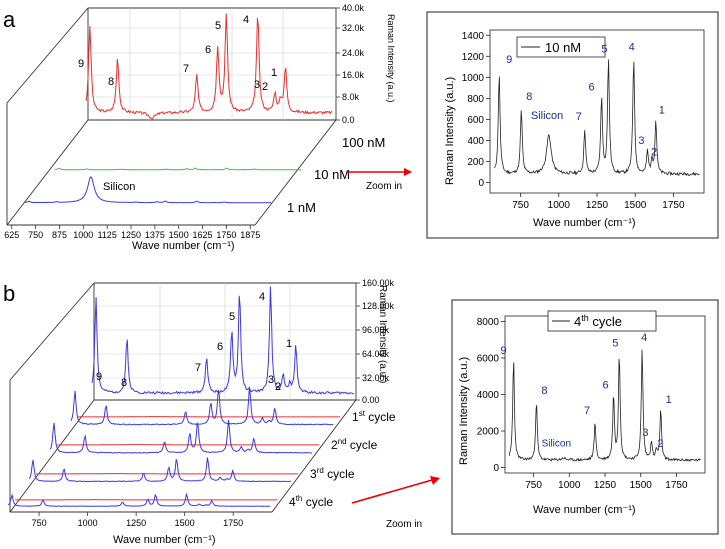 The image size is (725, 549). What do you see at coordinates (111, 82) in the screenshot?
I see `waterfall-a-peak-label-8: 8` at bounding box center [111, 82].